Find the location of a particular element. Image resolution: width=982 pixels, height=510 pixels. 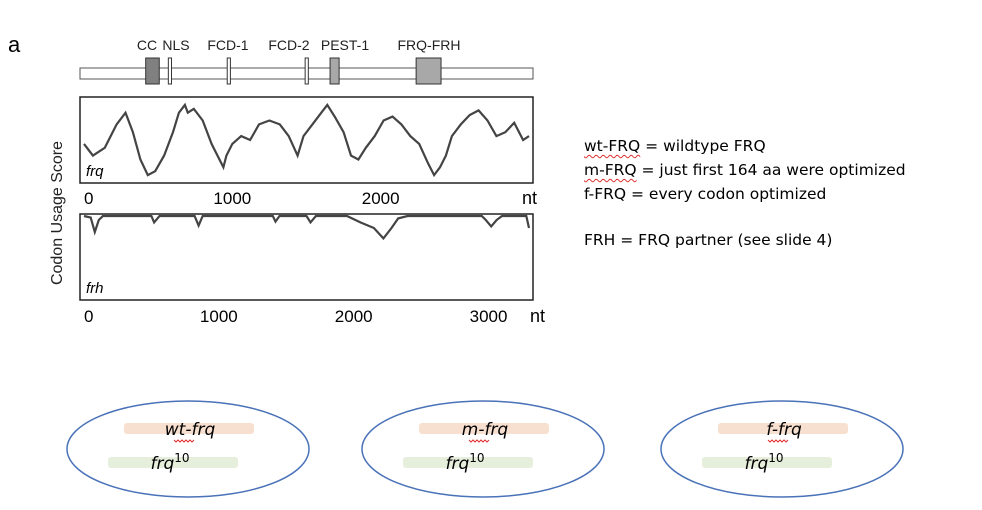

construct-label: f-frq is located at coordinates (784, 430).